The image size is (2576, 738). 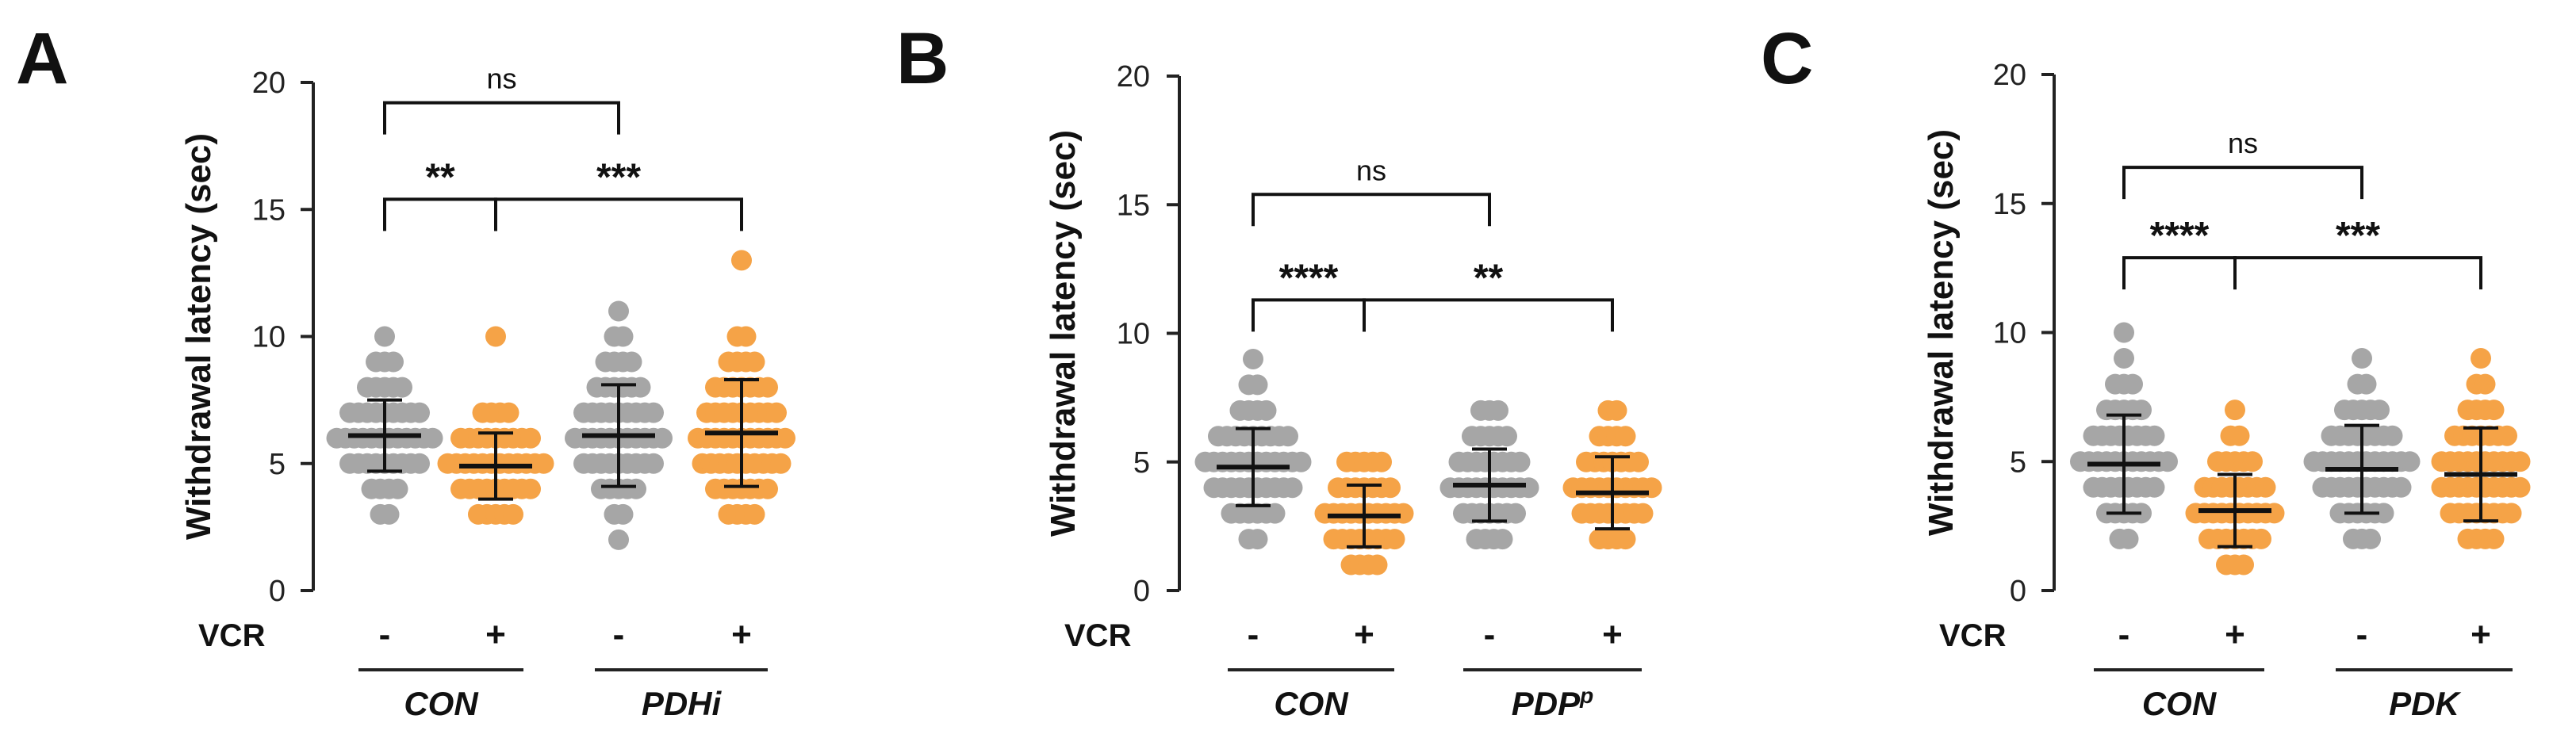 I want to click on significance-label: ***, so click(x=618, y=177).